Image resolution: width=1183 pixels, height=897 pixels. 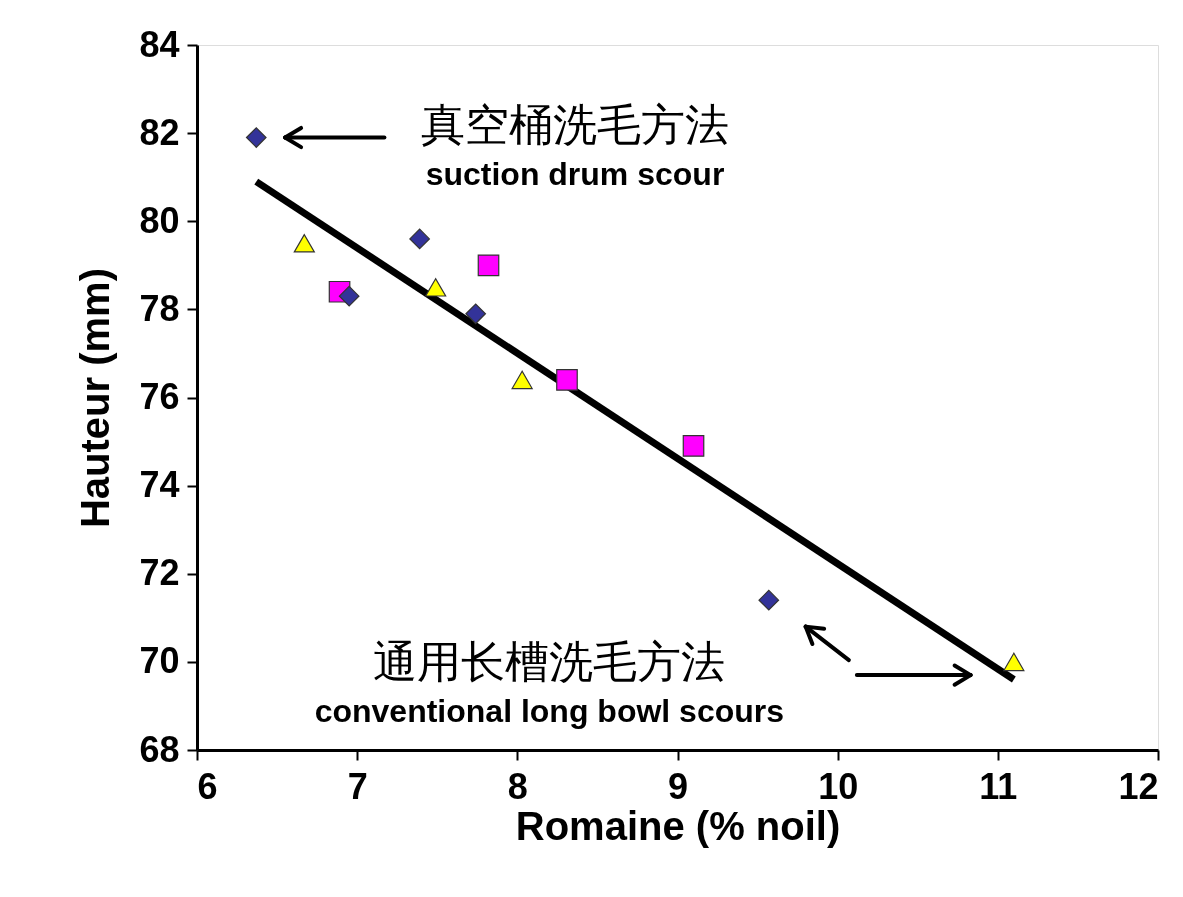 What do you see at coordinates (159, 573) in the screenshot?
I see `y-tick-label: 72` at bounding box center [159, 573].